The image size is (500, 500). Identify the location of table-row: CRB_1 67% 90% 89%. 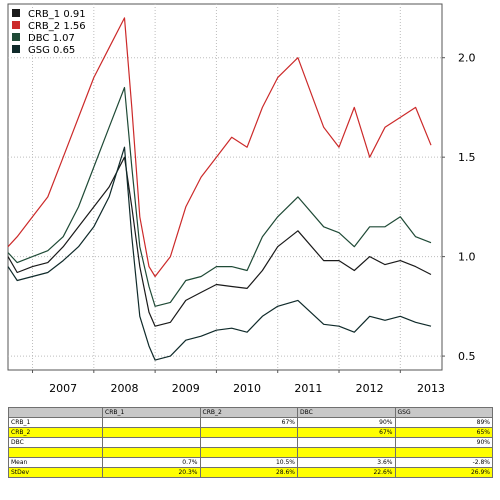
(250, 422).